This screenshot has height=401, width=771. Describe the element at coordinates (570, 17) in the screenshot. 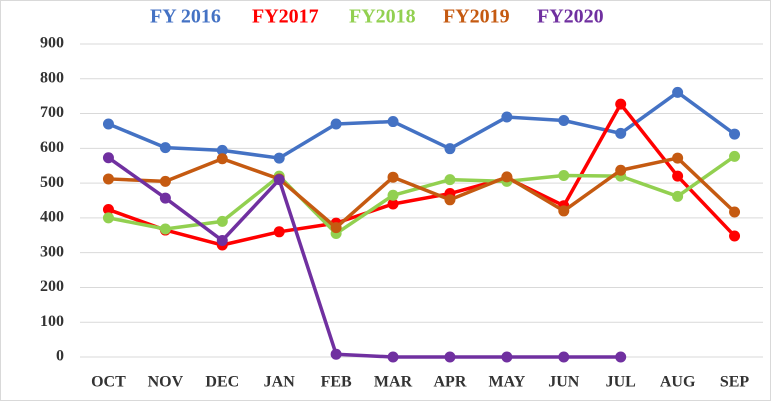

I see `legend-label: FY2020` at that location.